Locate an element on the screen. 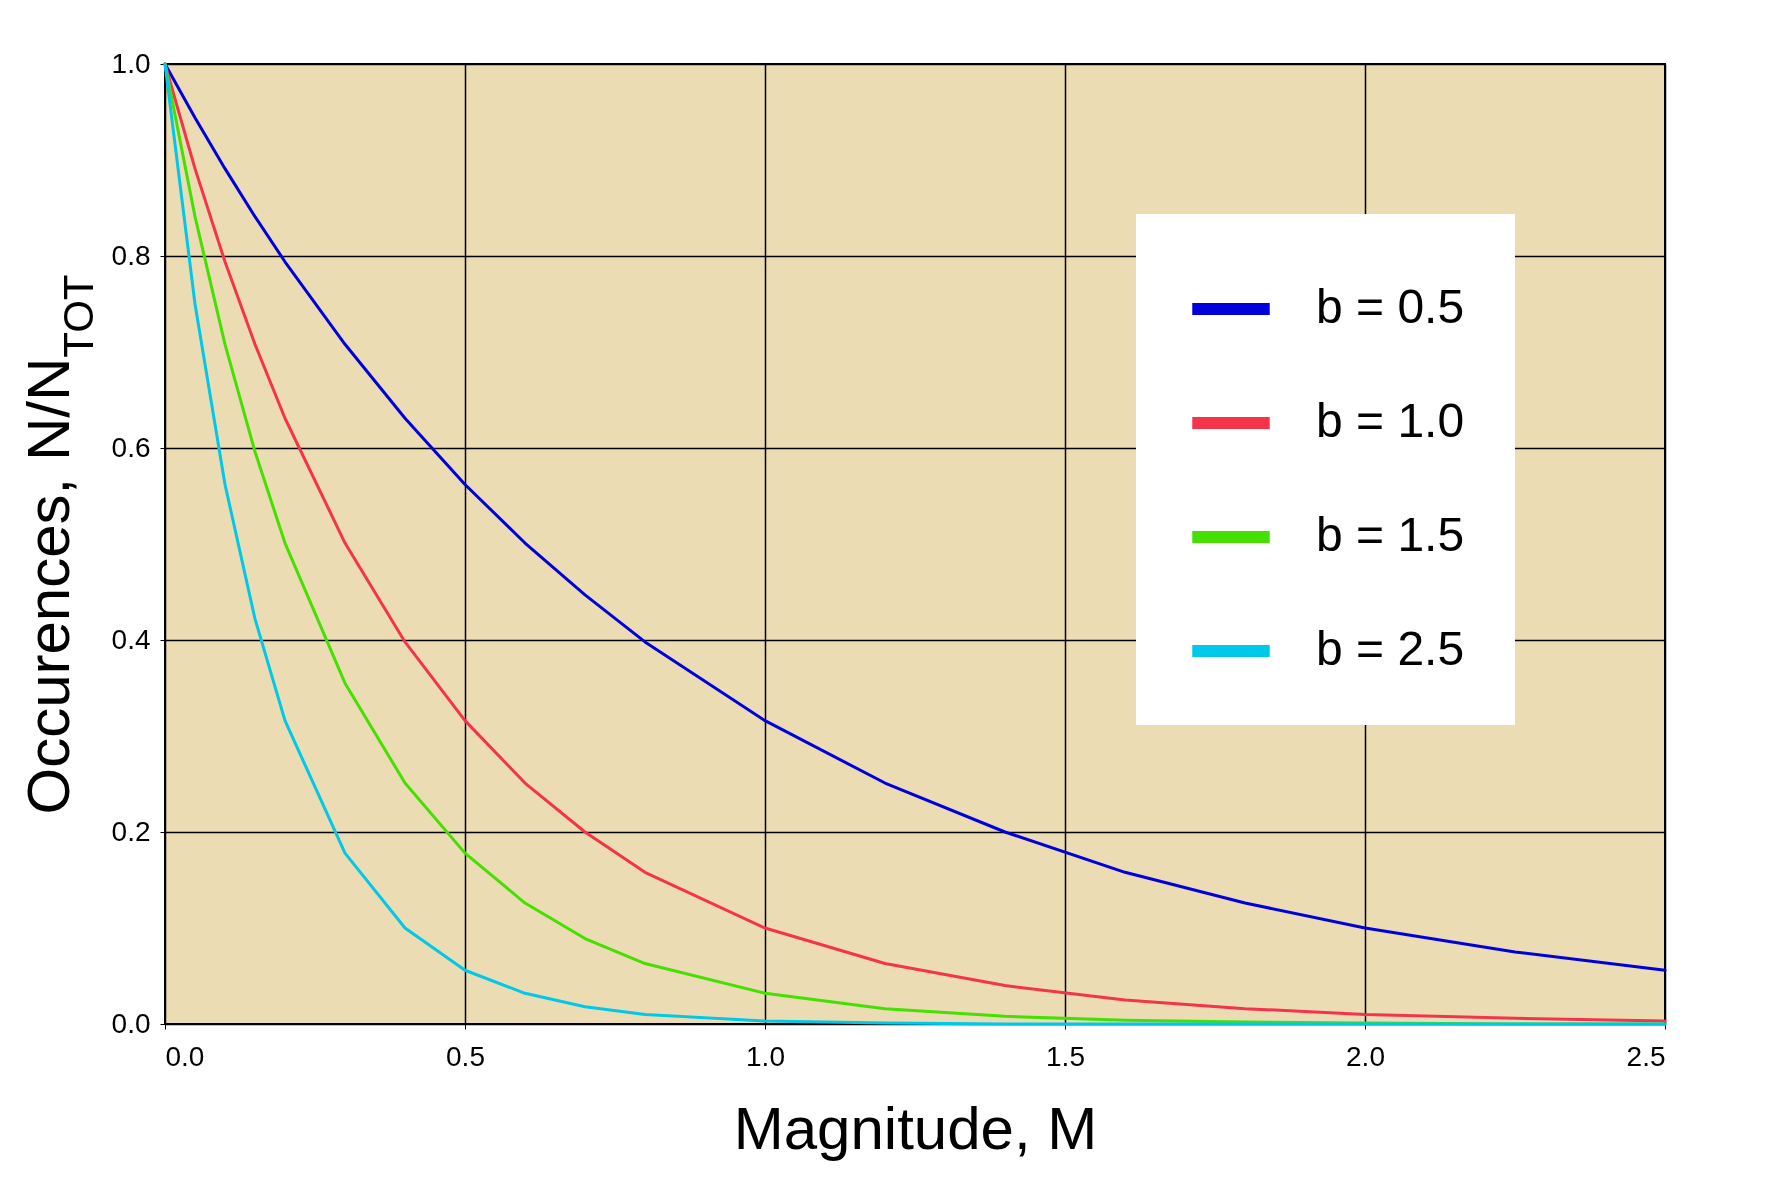 Image resolution: width=1773 pixels, height=1191 pixels. x-tick-label: 0.0 is located at coordinates (185, 1056).